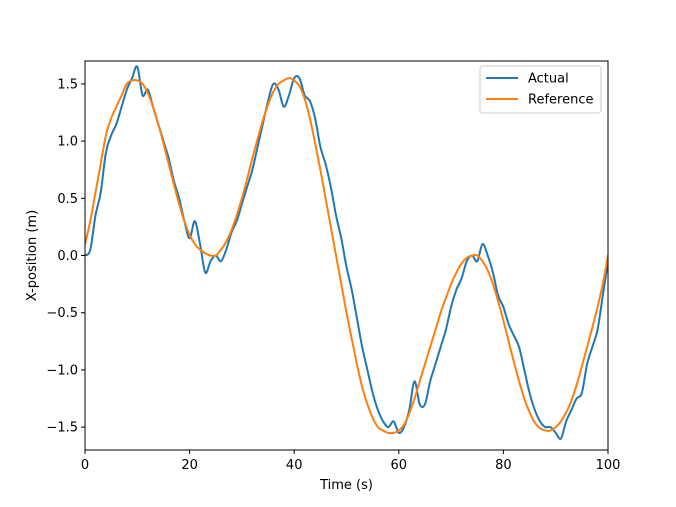  I want to click on x-tick-label: 80, so click(503, 465).